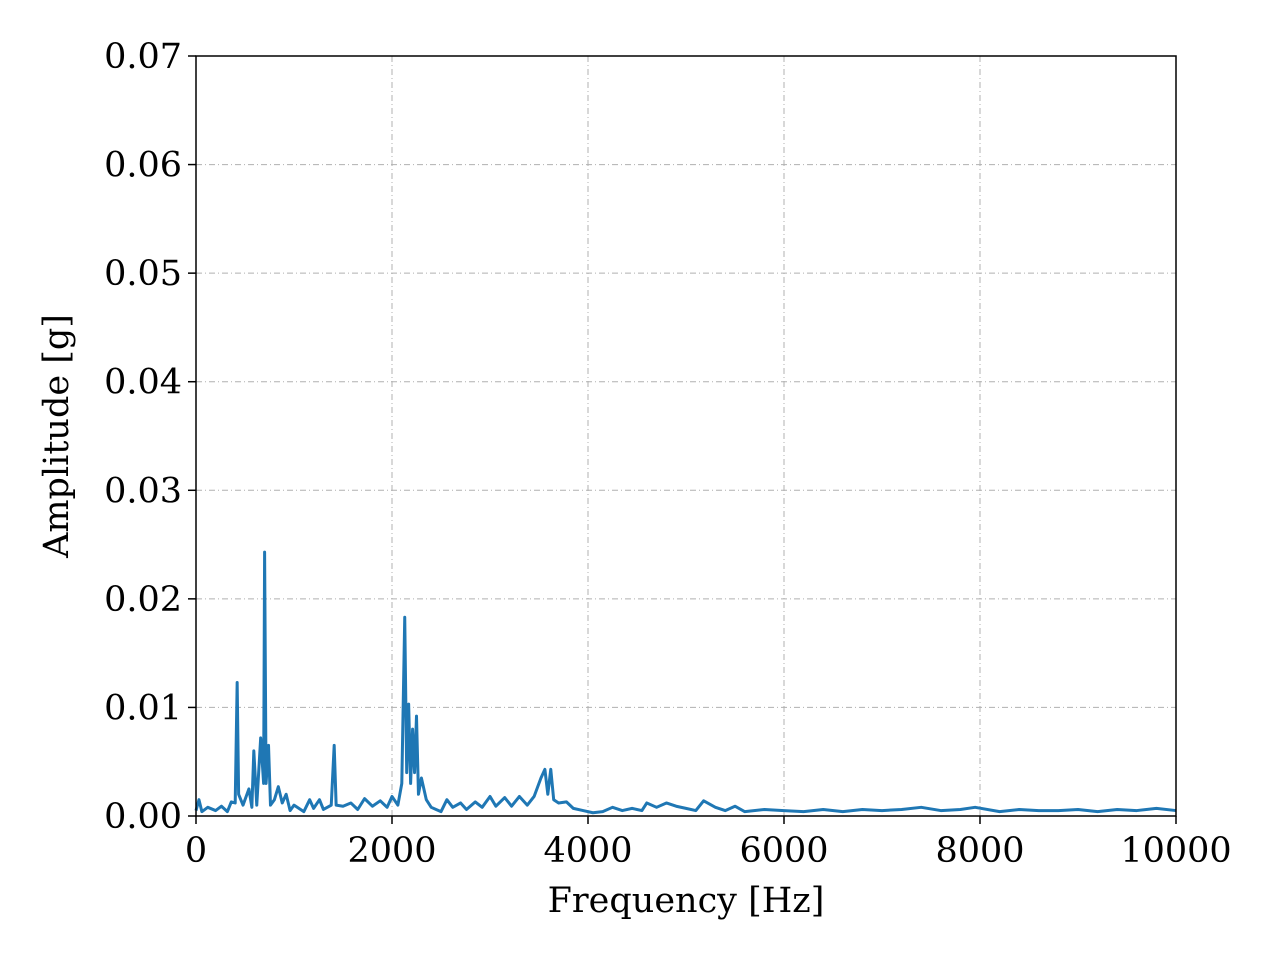 Image resolution: width=1280 pixels, height=964 pixels. What do you see at coordinates (587, 851) in the screenshot?
I see `x-tick-label: 4000` at bounding box center [587, 851].